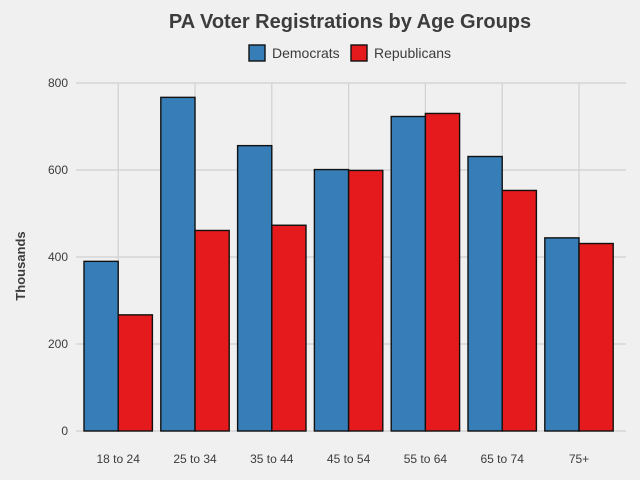 The height and width of the screenshot is (480, 640). I want to click on x-tick-label-6: 75+, so click(579, 459).